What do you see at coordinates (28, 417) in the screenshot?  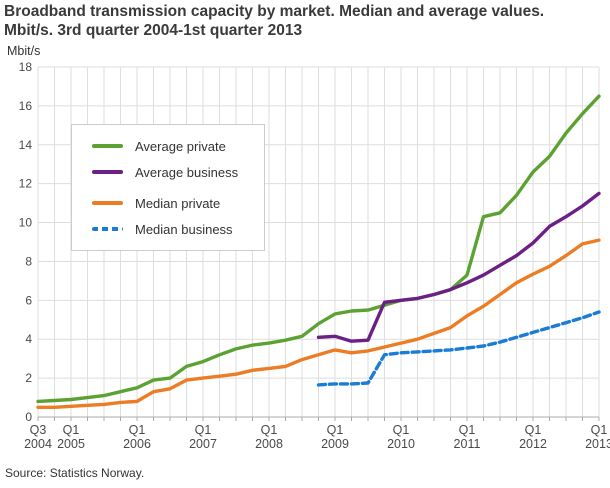 I see `svg-text: 0` at bounding box center [28, 417].